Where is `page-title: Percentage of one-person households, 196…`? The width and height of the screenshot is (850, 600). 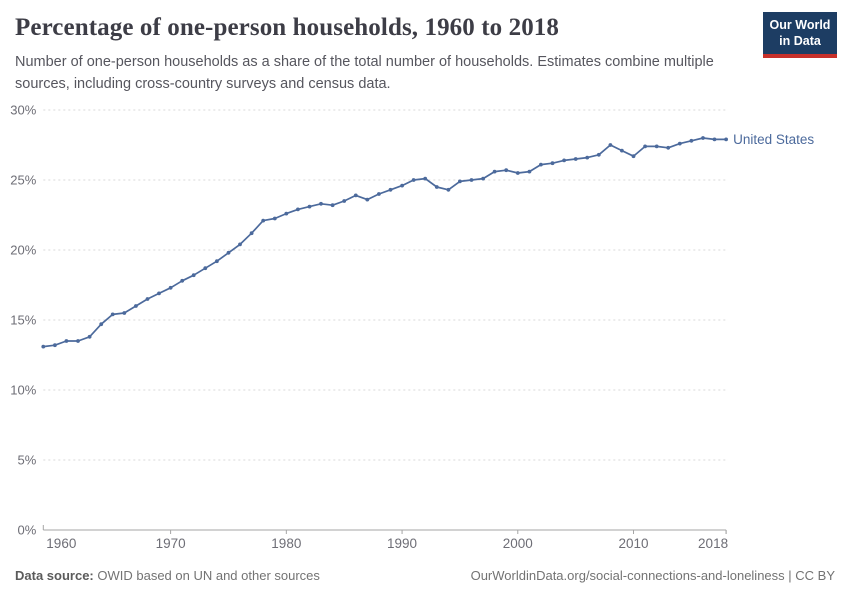 page-title: Percentage of one-person households, 196… is located at coordinates (287, 27).